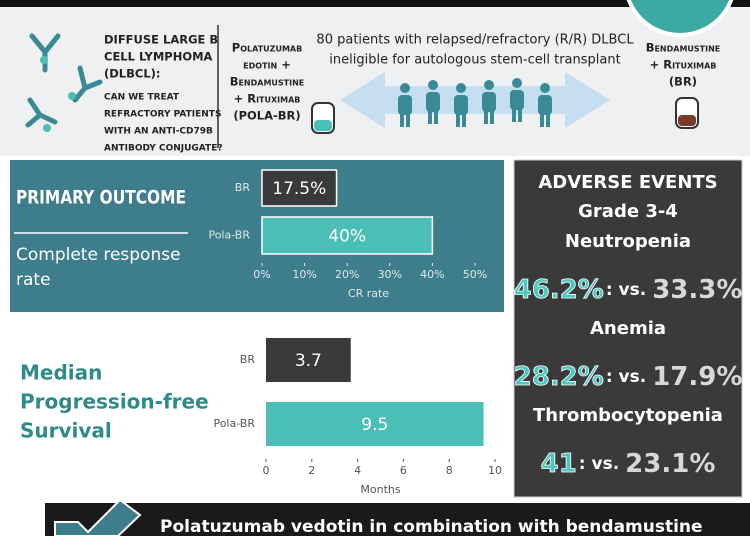 The width and height of the screenshot is (750, 536). Describe the element at coordinates (142, 98) in the screenshot. I see `intro-line: CAN WE TREAT` at that location.